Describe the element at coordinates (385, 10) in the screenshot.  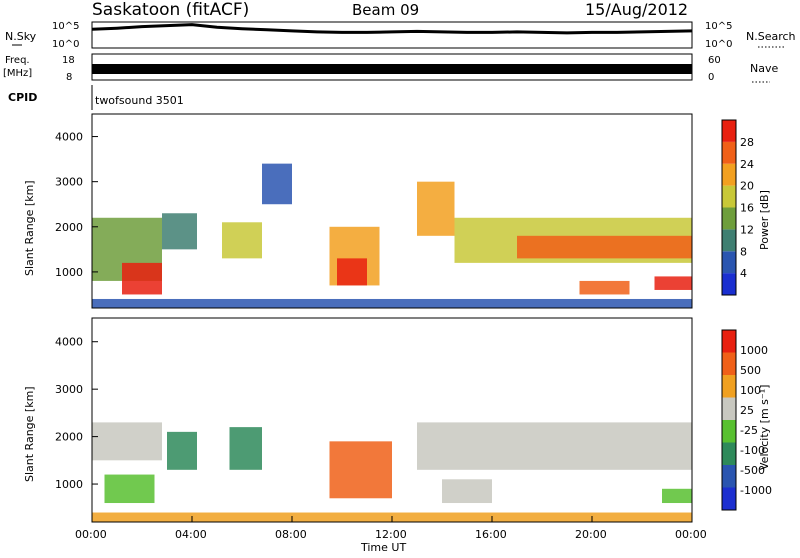
I see `beam-title: Beam 09` at that location.